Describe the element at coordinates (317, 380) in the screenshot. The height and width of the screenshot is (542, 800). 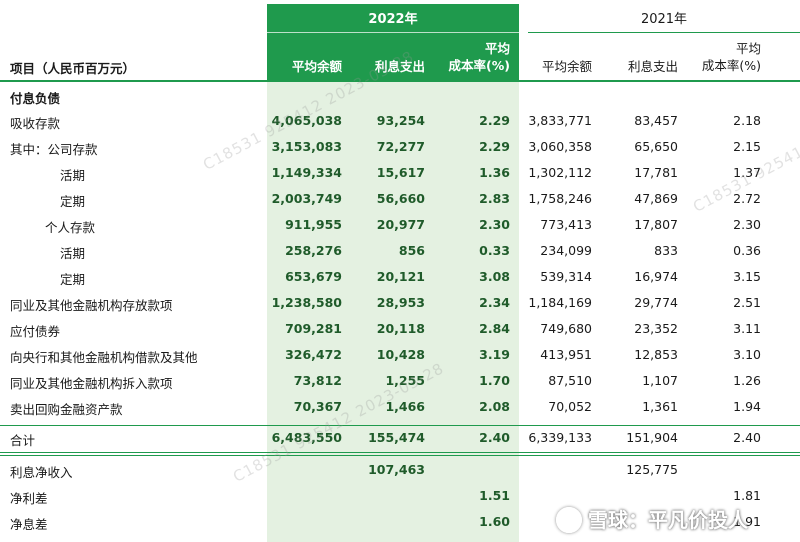
I see `cell: 73,812` at that location.